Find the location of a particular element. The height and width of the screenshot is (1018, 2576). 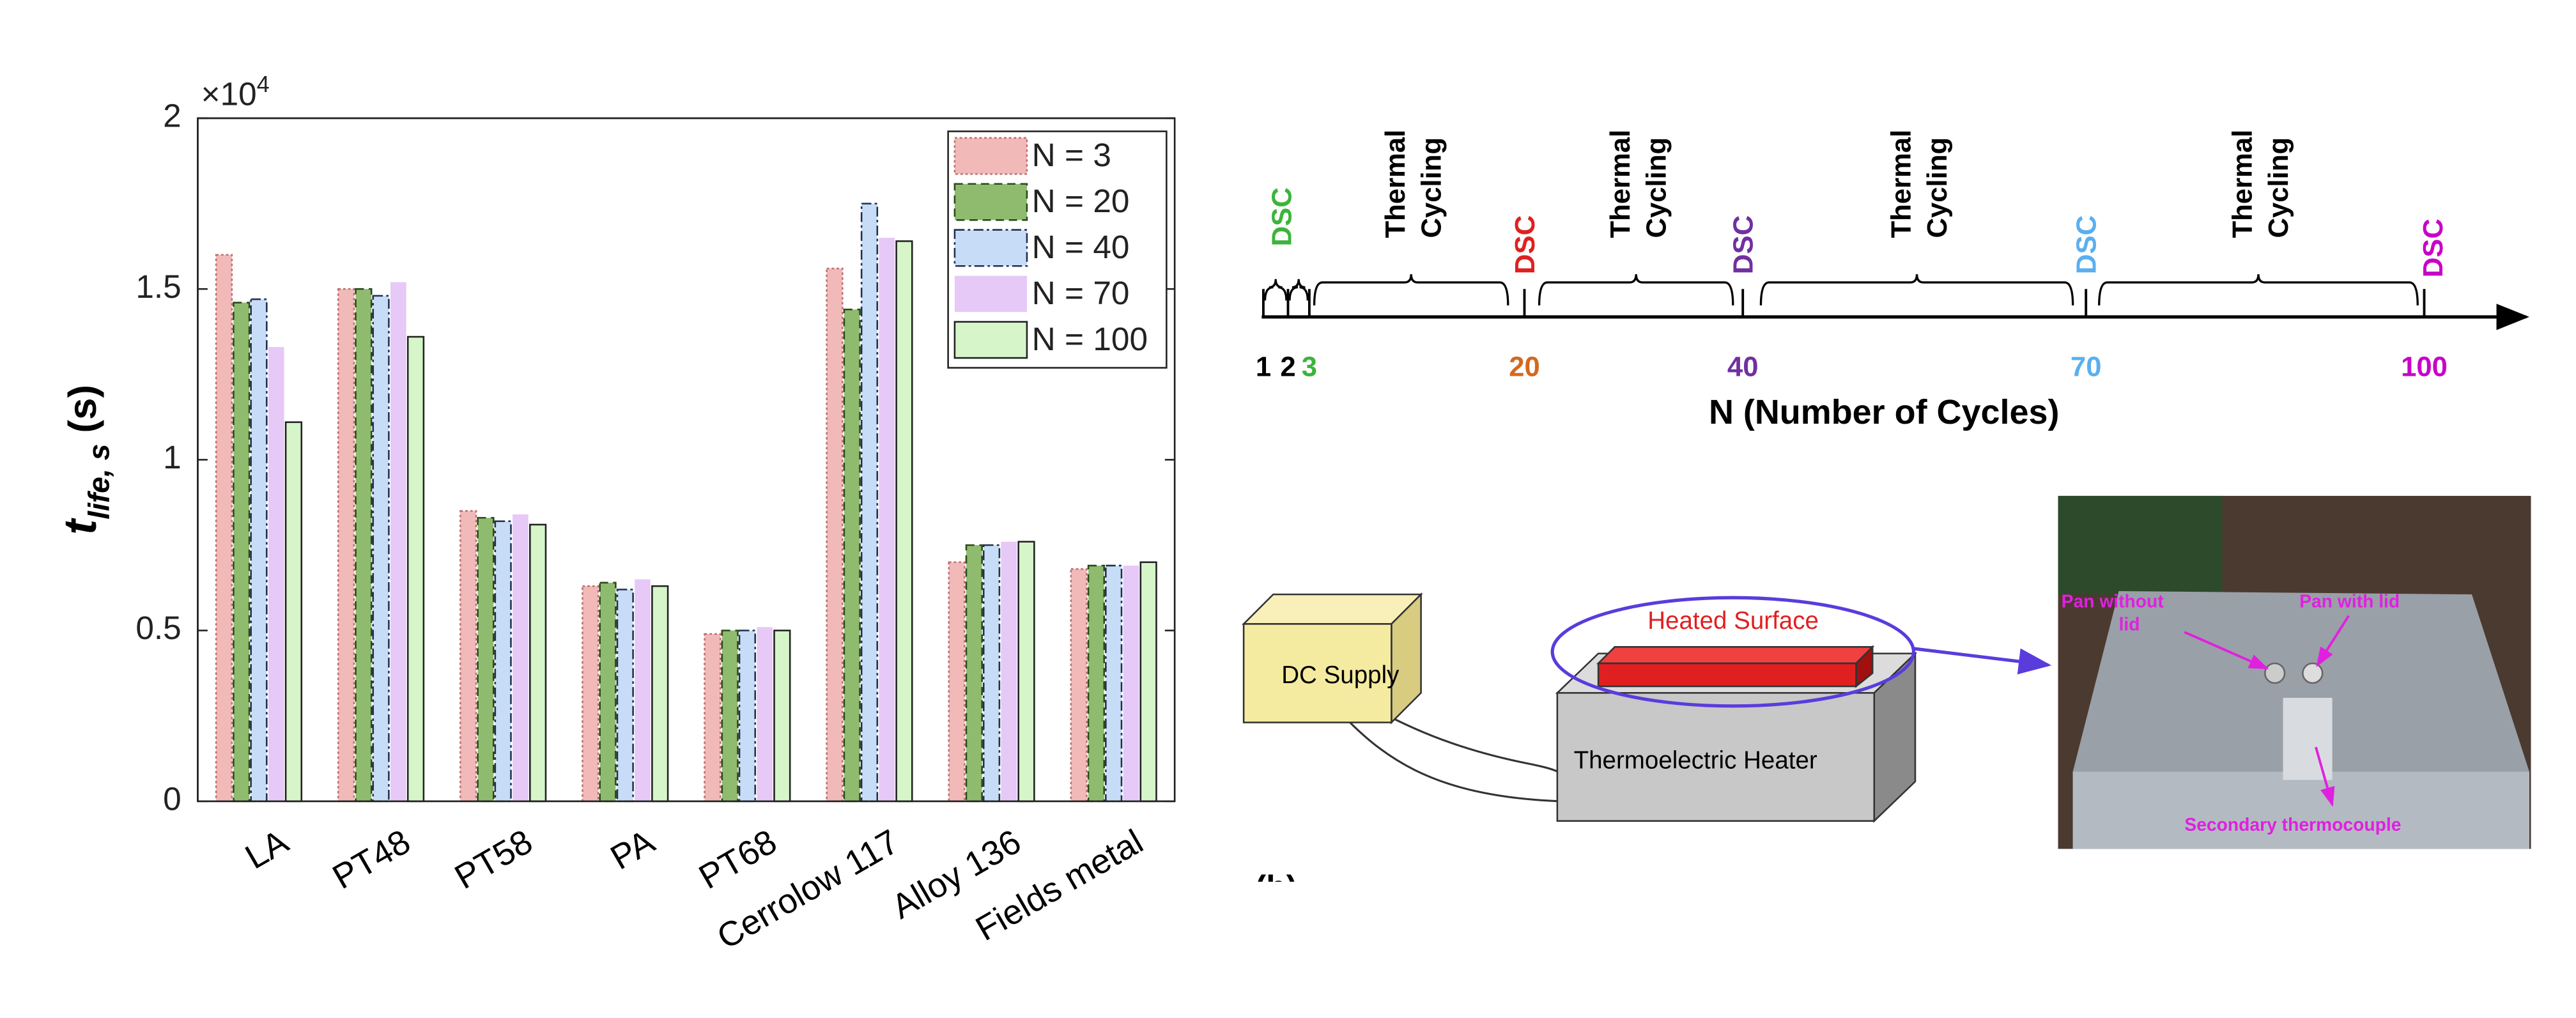

panel-label: (b) is located at coordinates (1276, 887).